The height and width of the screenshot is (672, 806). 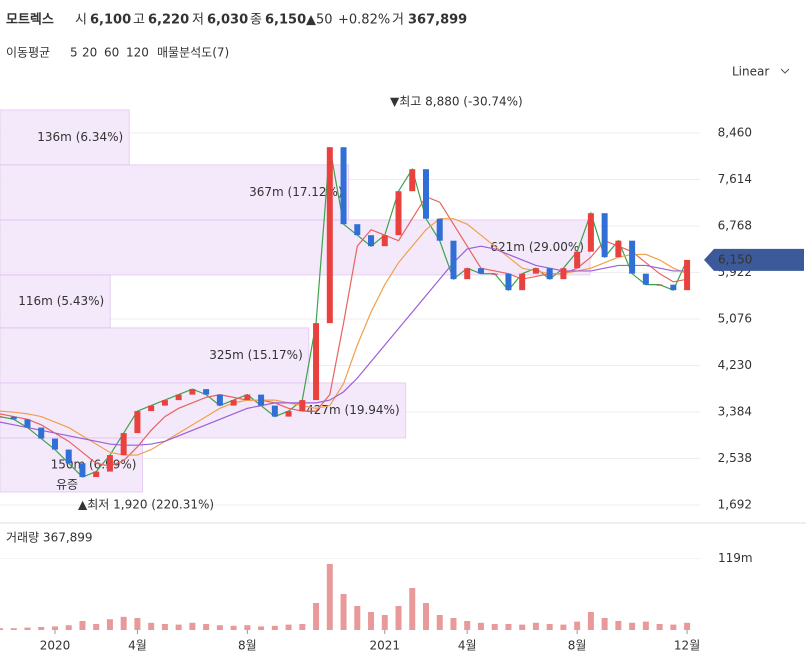 What do you see at coordinates (437, 20) in the screenshot?
I see `volume: 367,899` at bounding box center [437, 20].